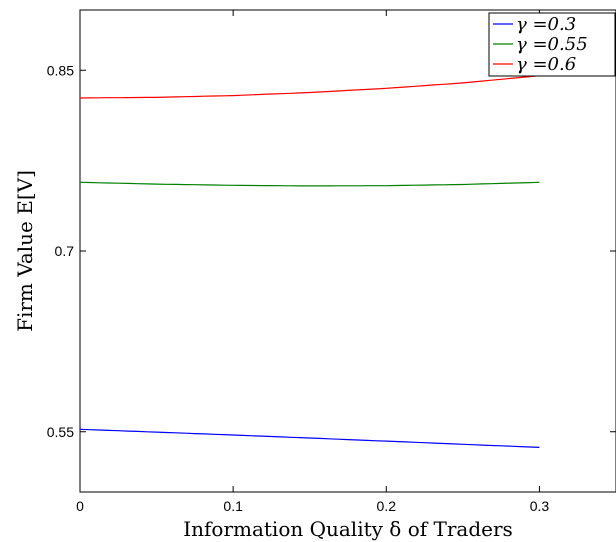 The height and width of the screenshot is (542, 616). What do you see at coordinates (540, 506) in the screenshot?
I see `x-tick-label: 0.3` at bounding box center [540, 506].